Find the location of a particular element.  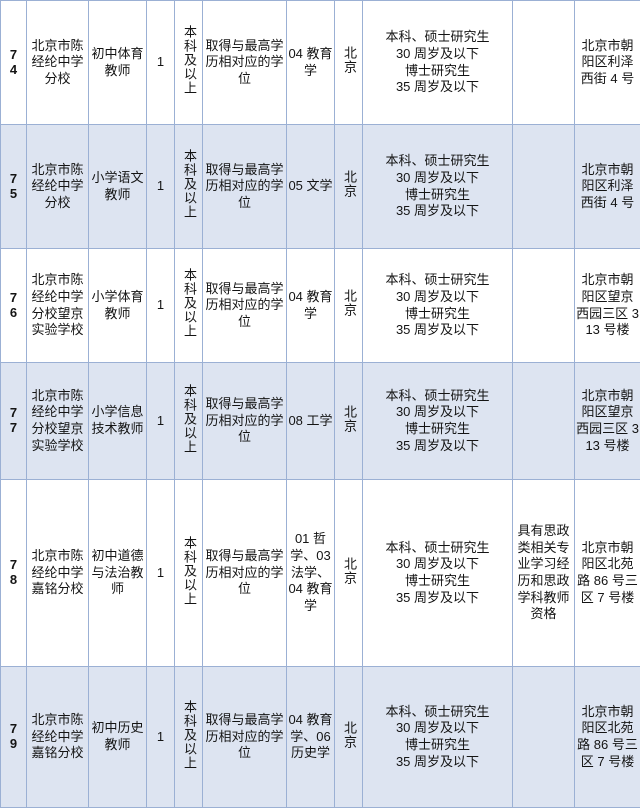

row-index-stacked: 7 4 is located at coordinates (13, 62).